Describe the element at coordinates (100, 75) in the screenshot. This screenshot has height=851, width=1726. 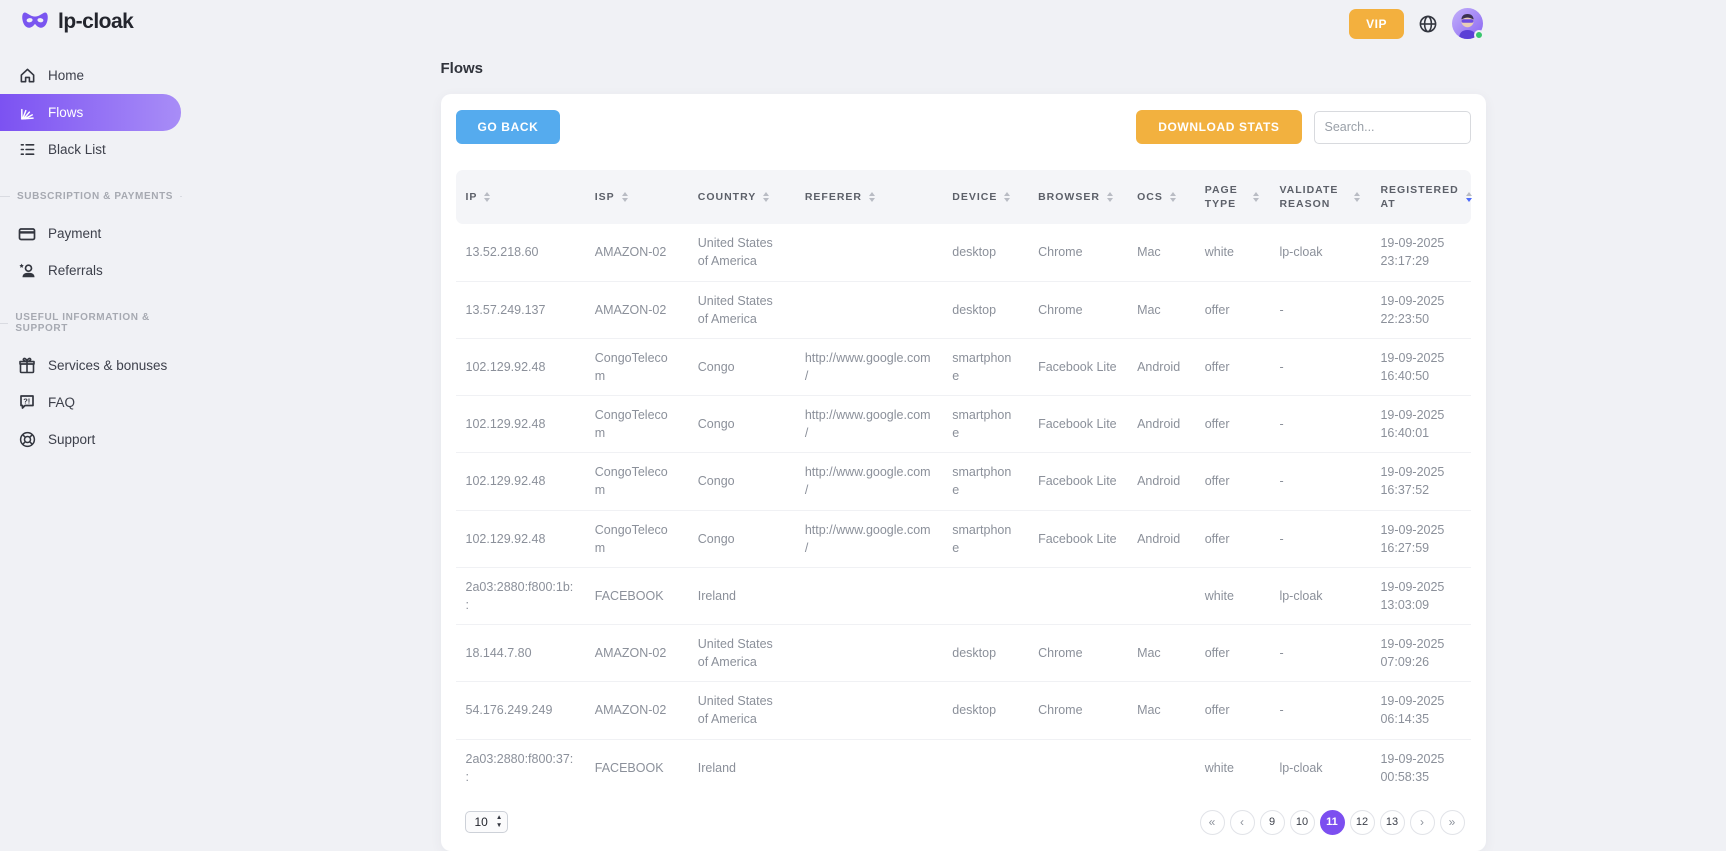
I see `sidebar-item-home: Home` at that location.